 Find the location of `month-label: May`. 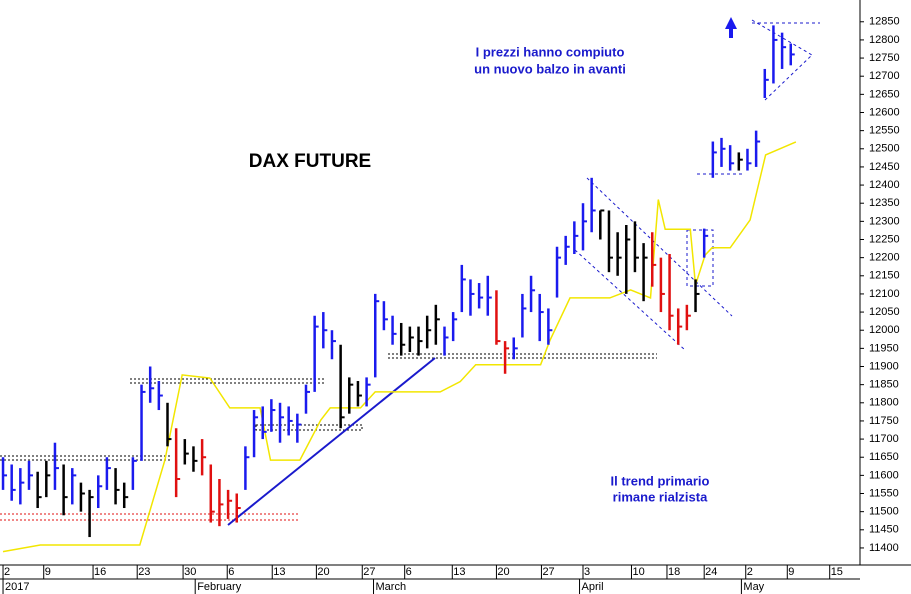

month-label: May is located at coordinates (753, 587).